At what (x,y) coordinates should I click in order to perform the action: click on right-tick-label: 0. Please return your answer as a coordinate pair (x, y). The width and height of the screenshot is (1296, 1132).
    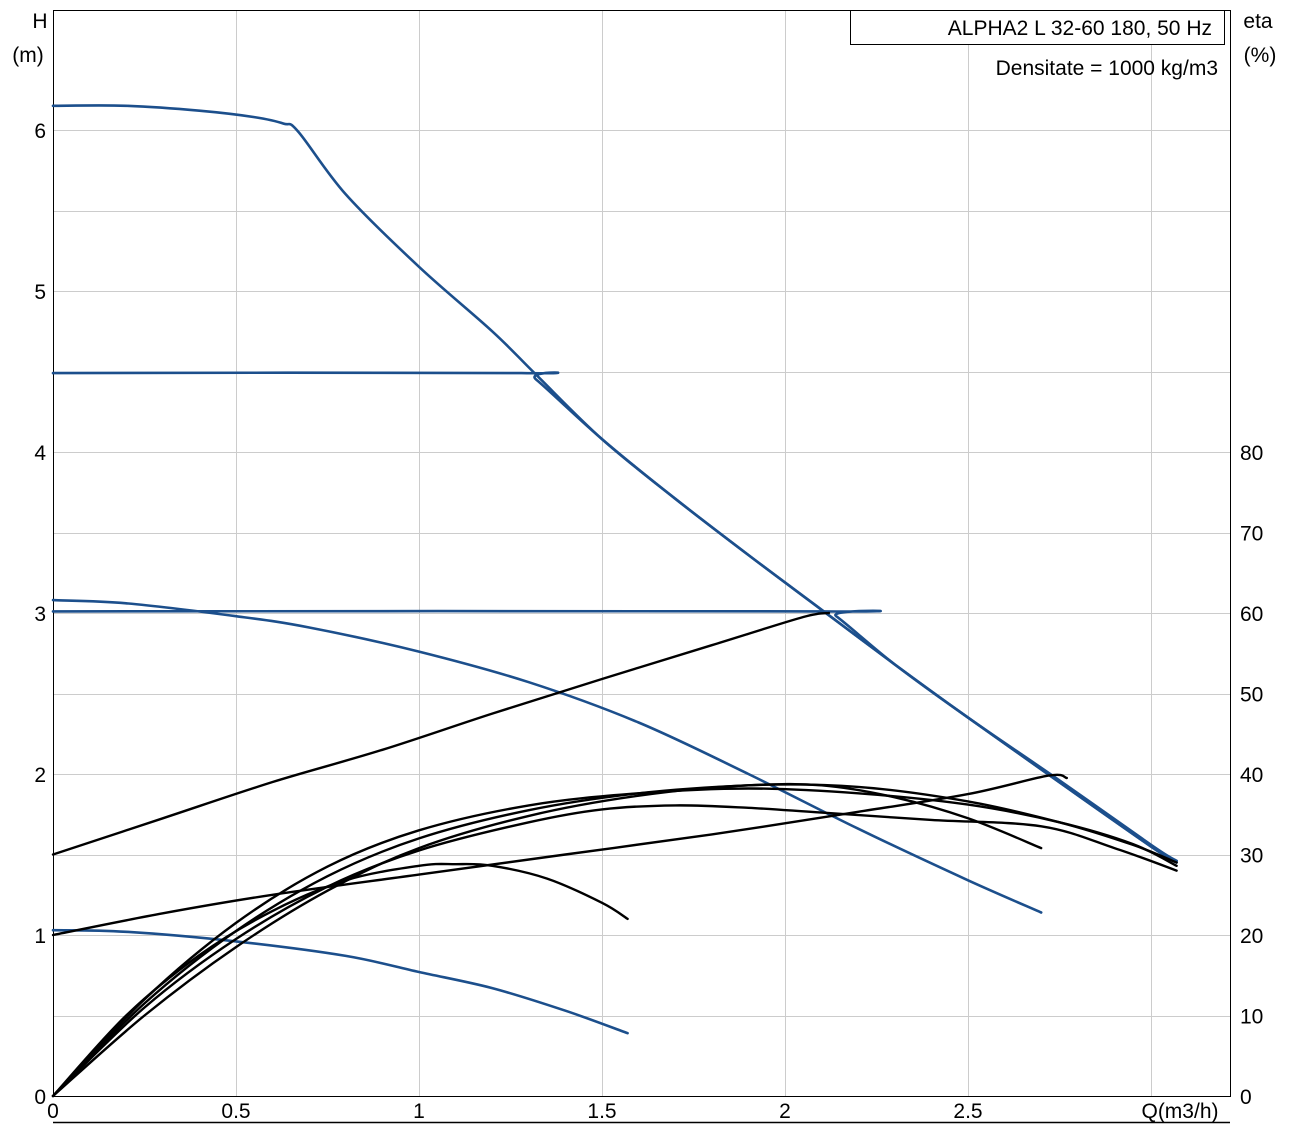
    Looking at the image, I should click on (1246, 1097).